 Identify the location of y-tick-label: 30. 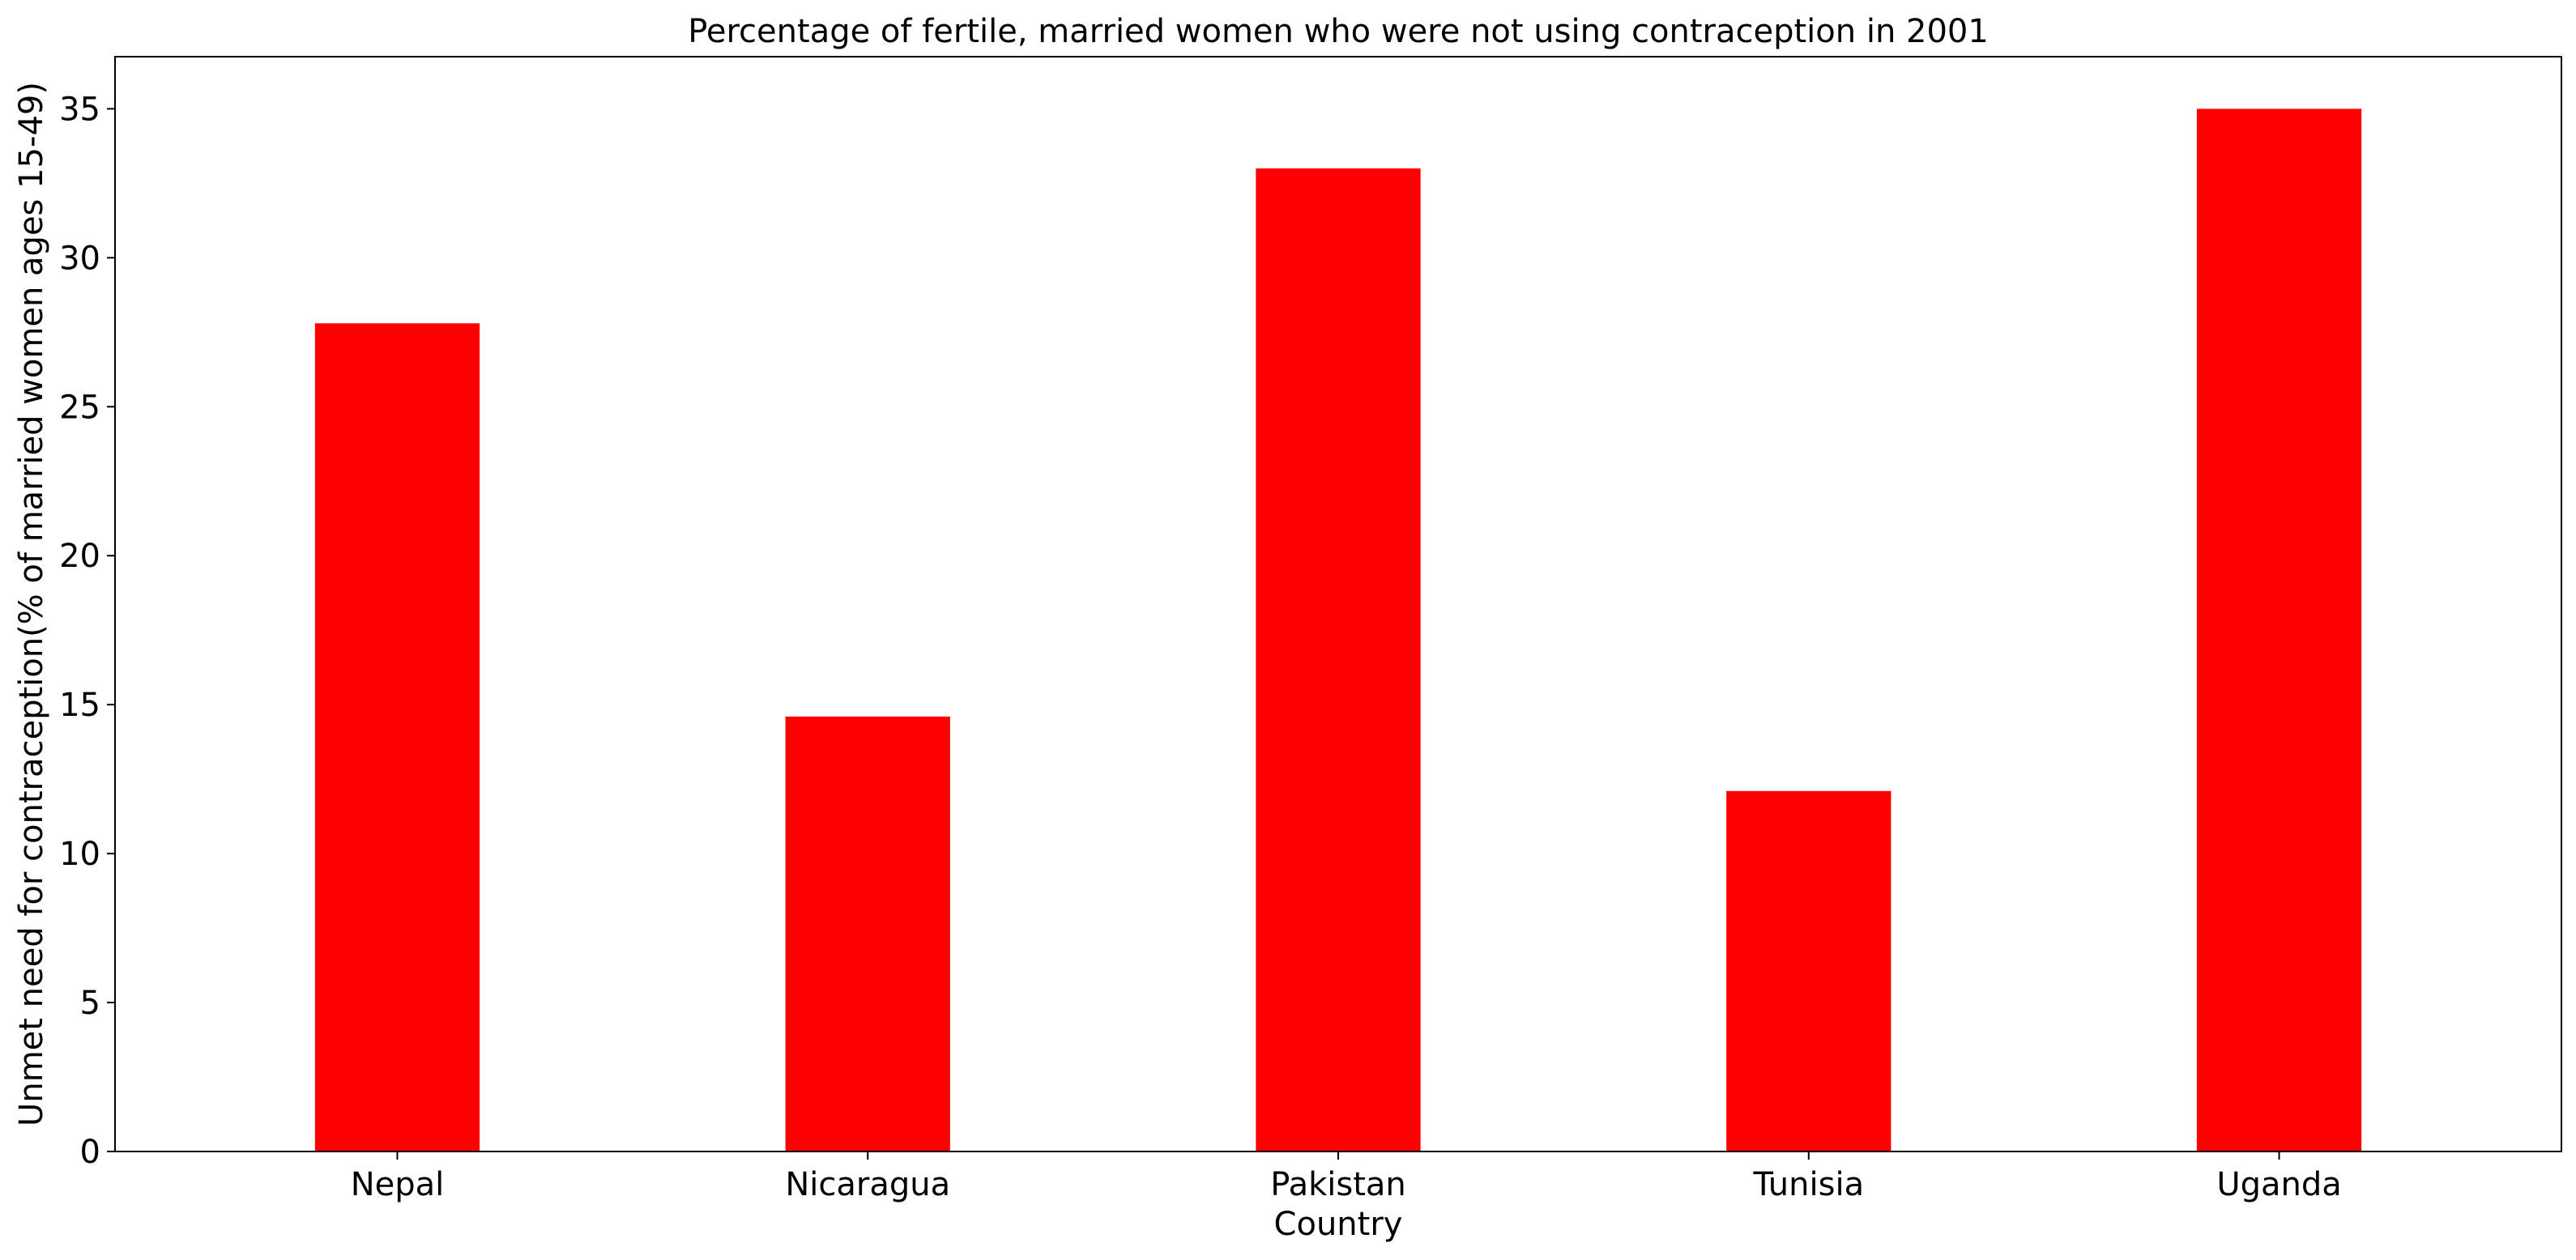
(79, 258).